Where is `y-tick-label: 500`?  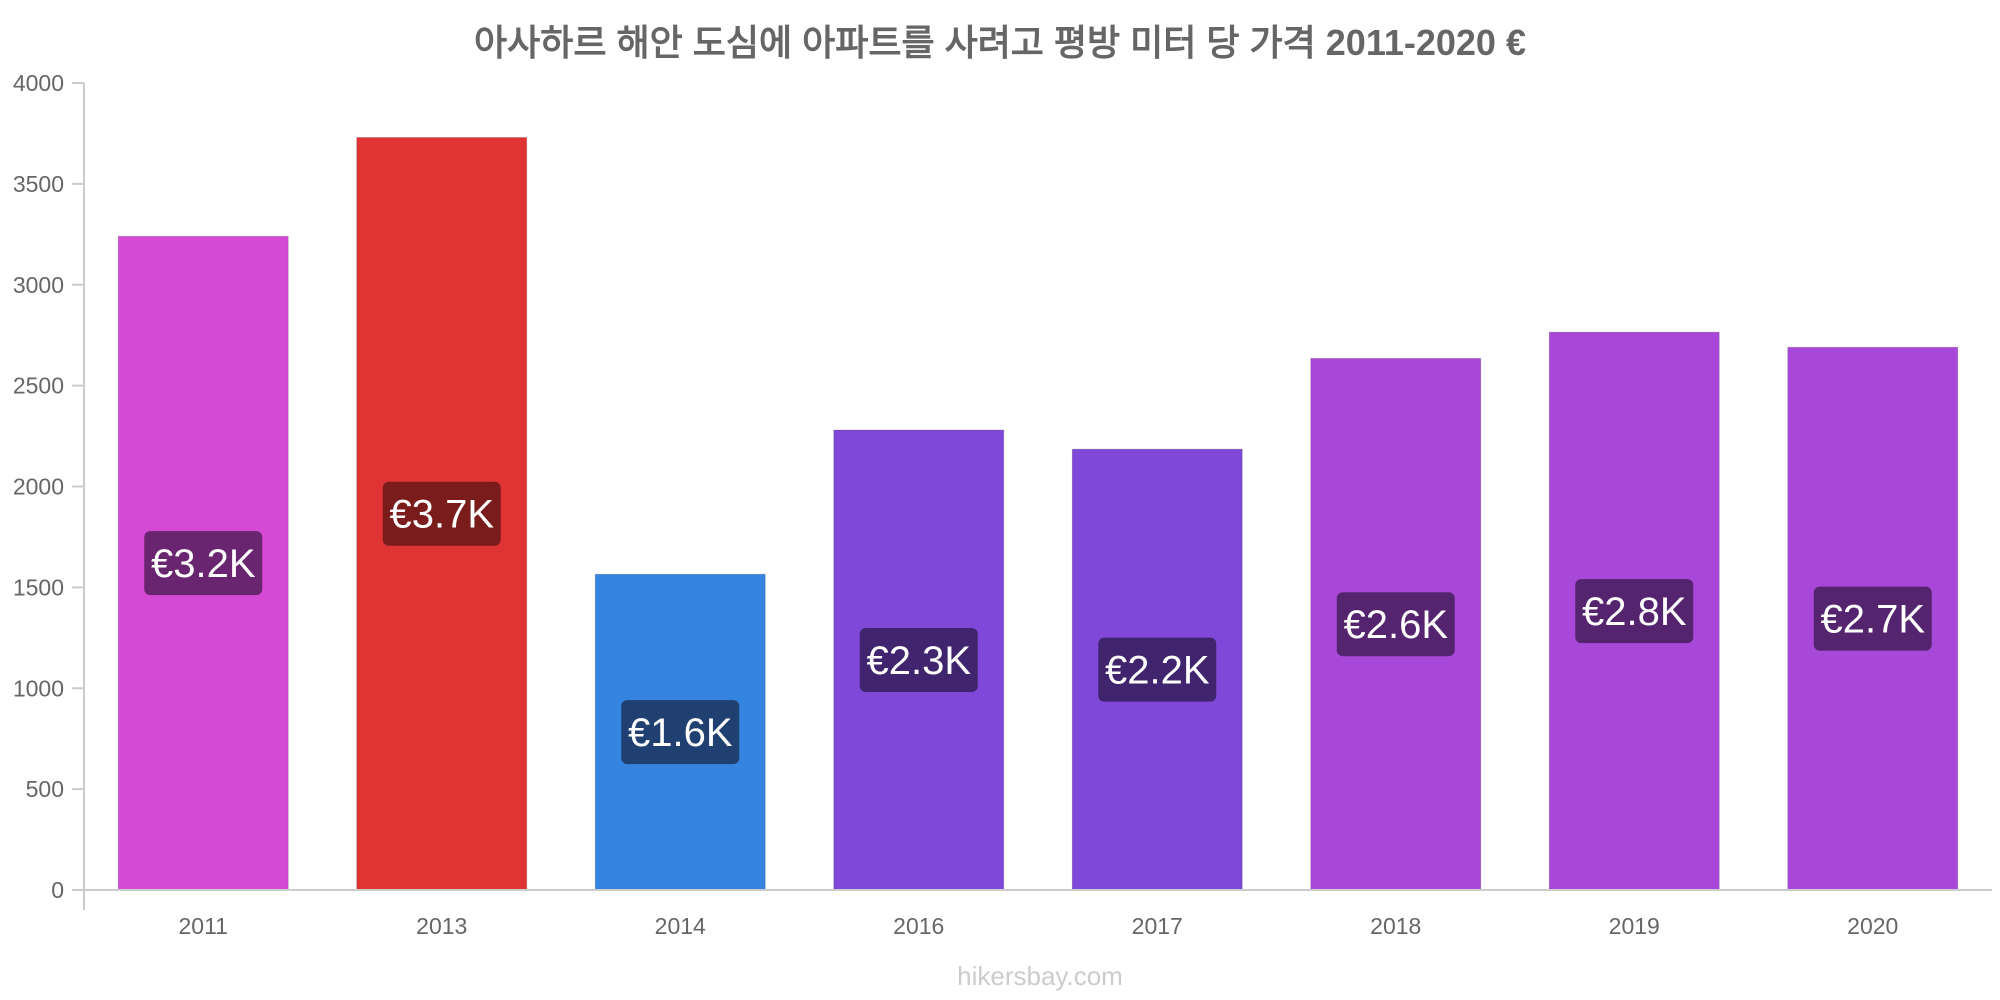 y-tick-label: 500 is located at coordinates (45, 789).